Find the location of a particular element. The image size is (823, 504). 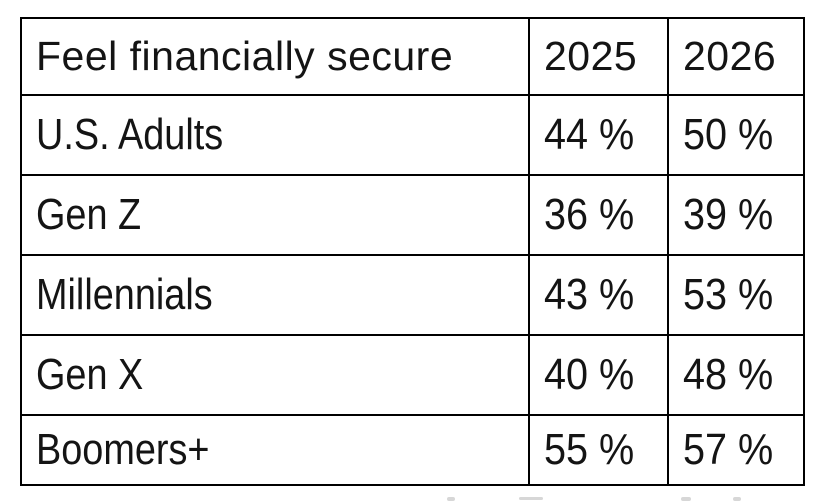

row-label-text: Boomers+ is located at coordinates (123, 449).